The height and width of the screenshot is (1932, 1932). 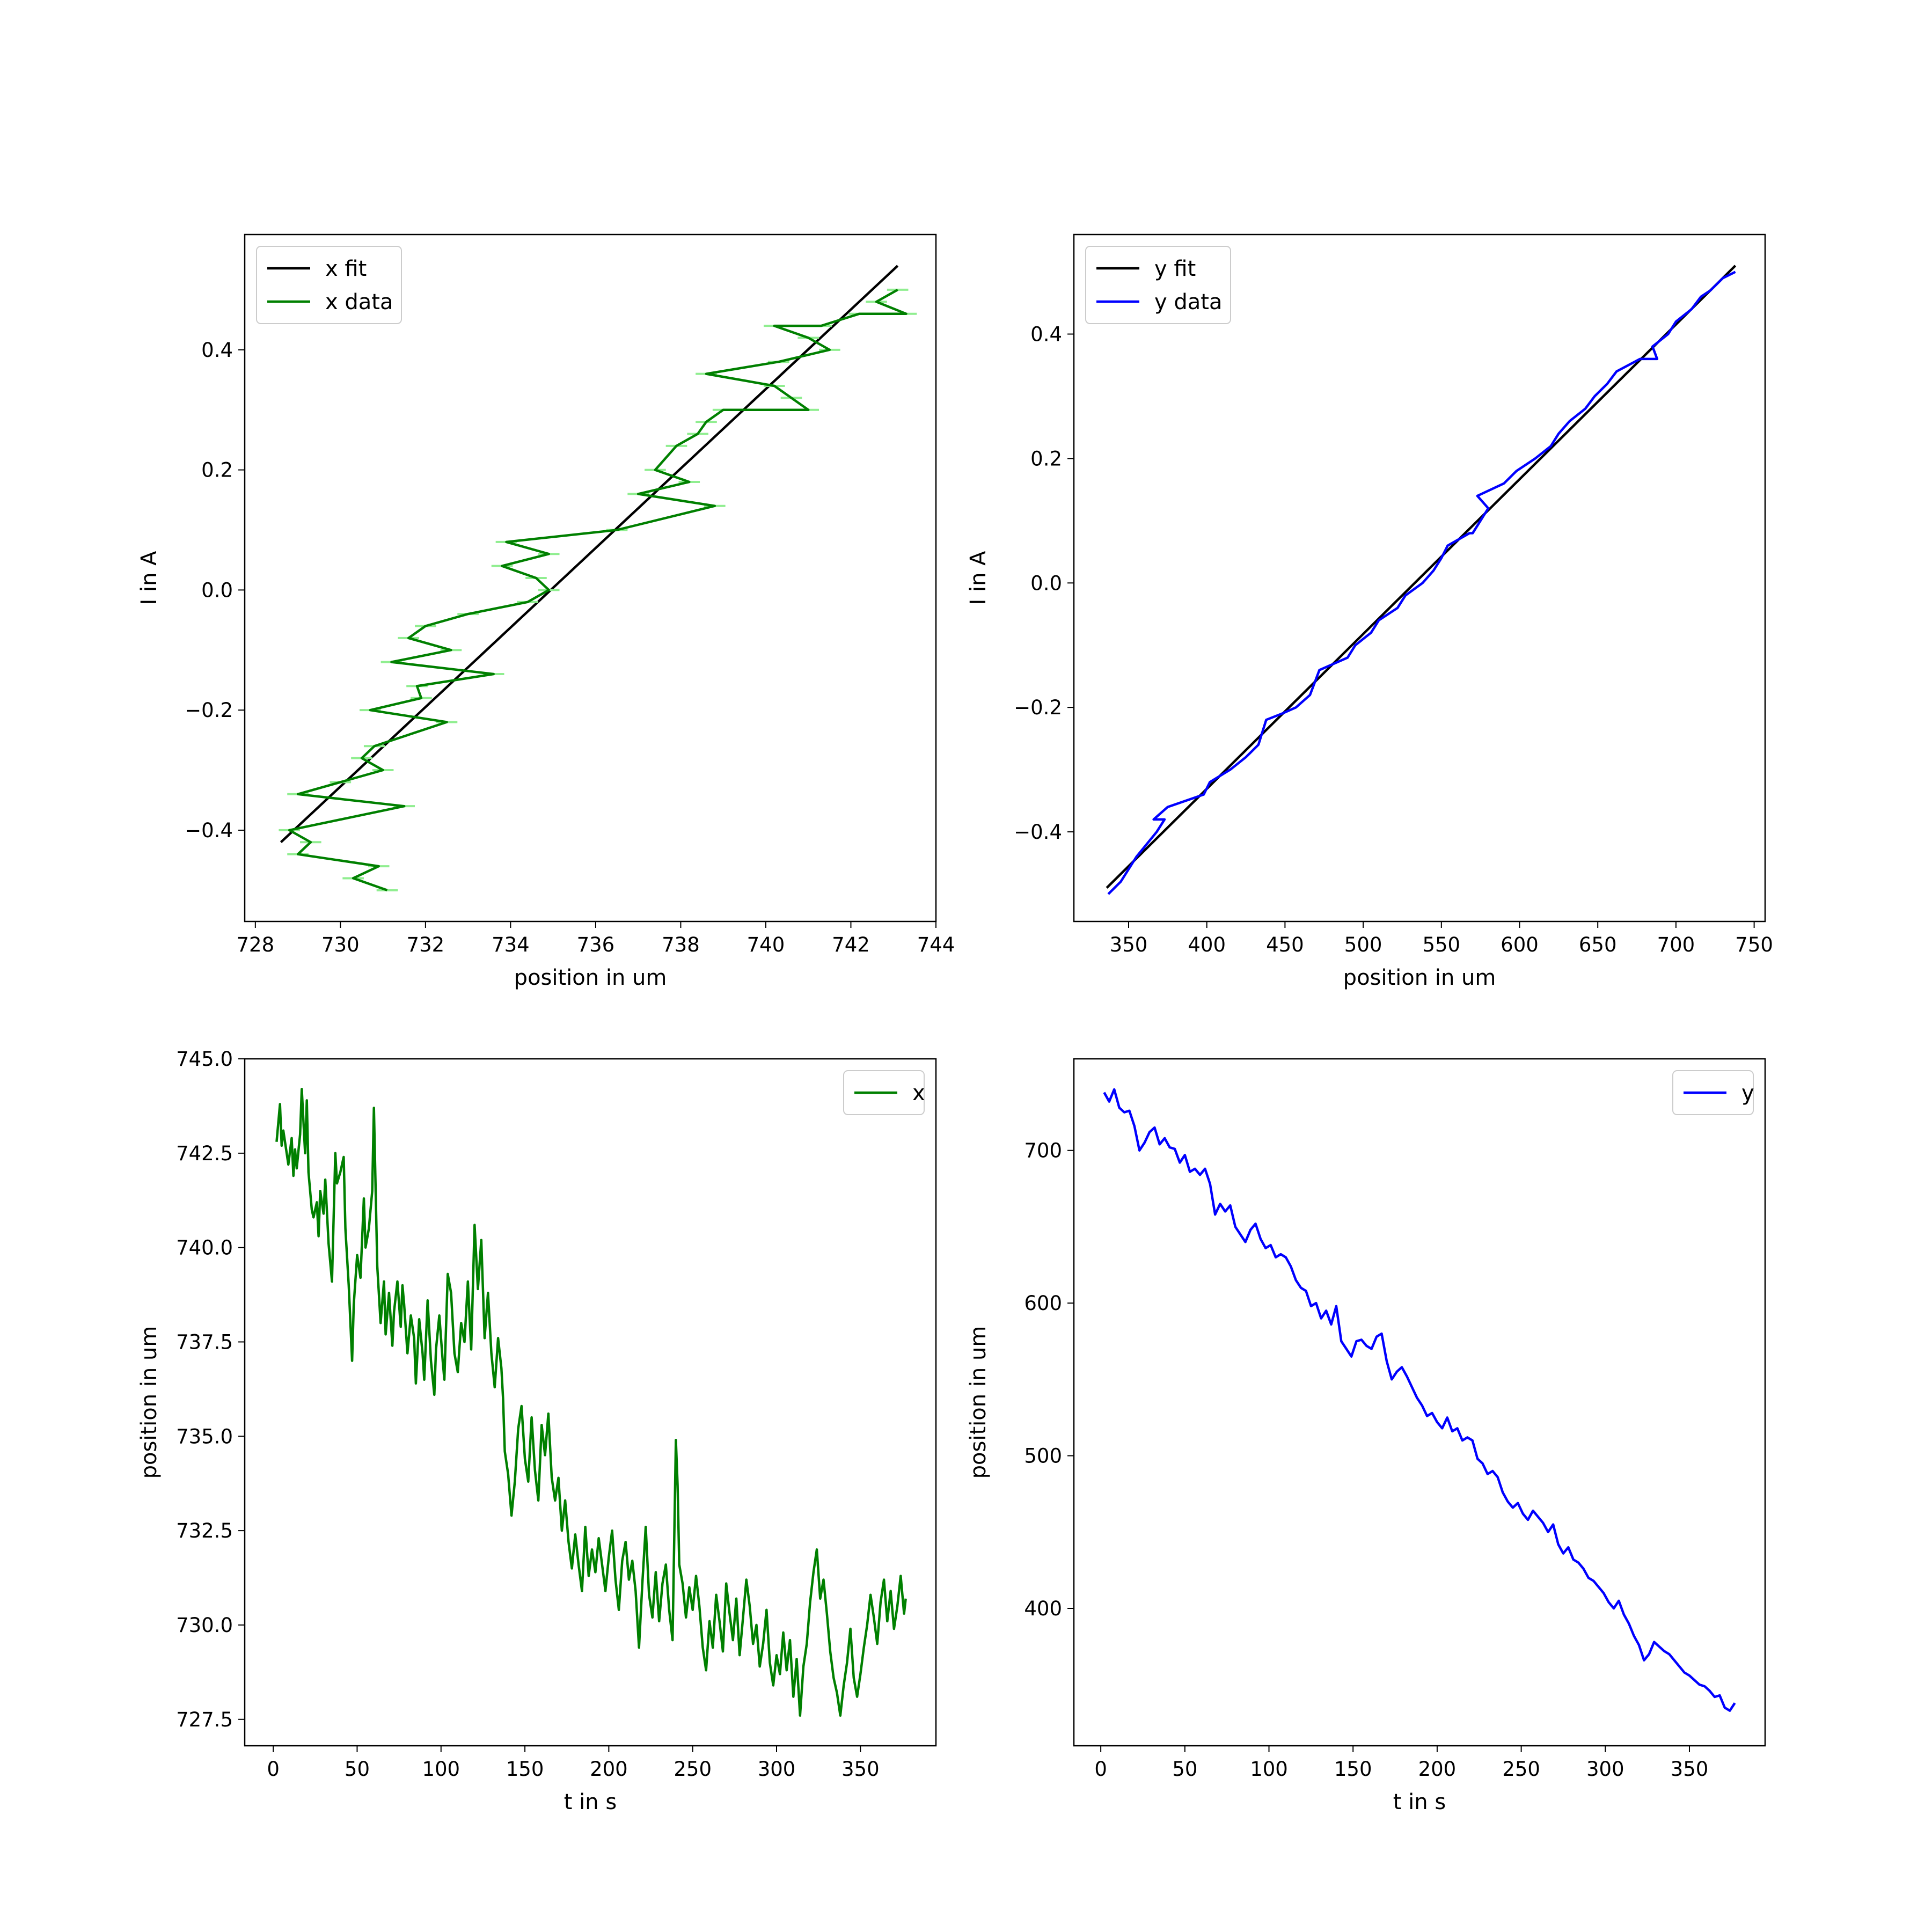 I want to click on y-tick-label: 600, so click(x=1043, y=1303).